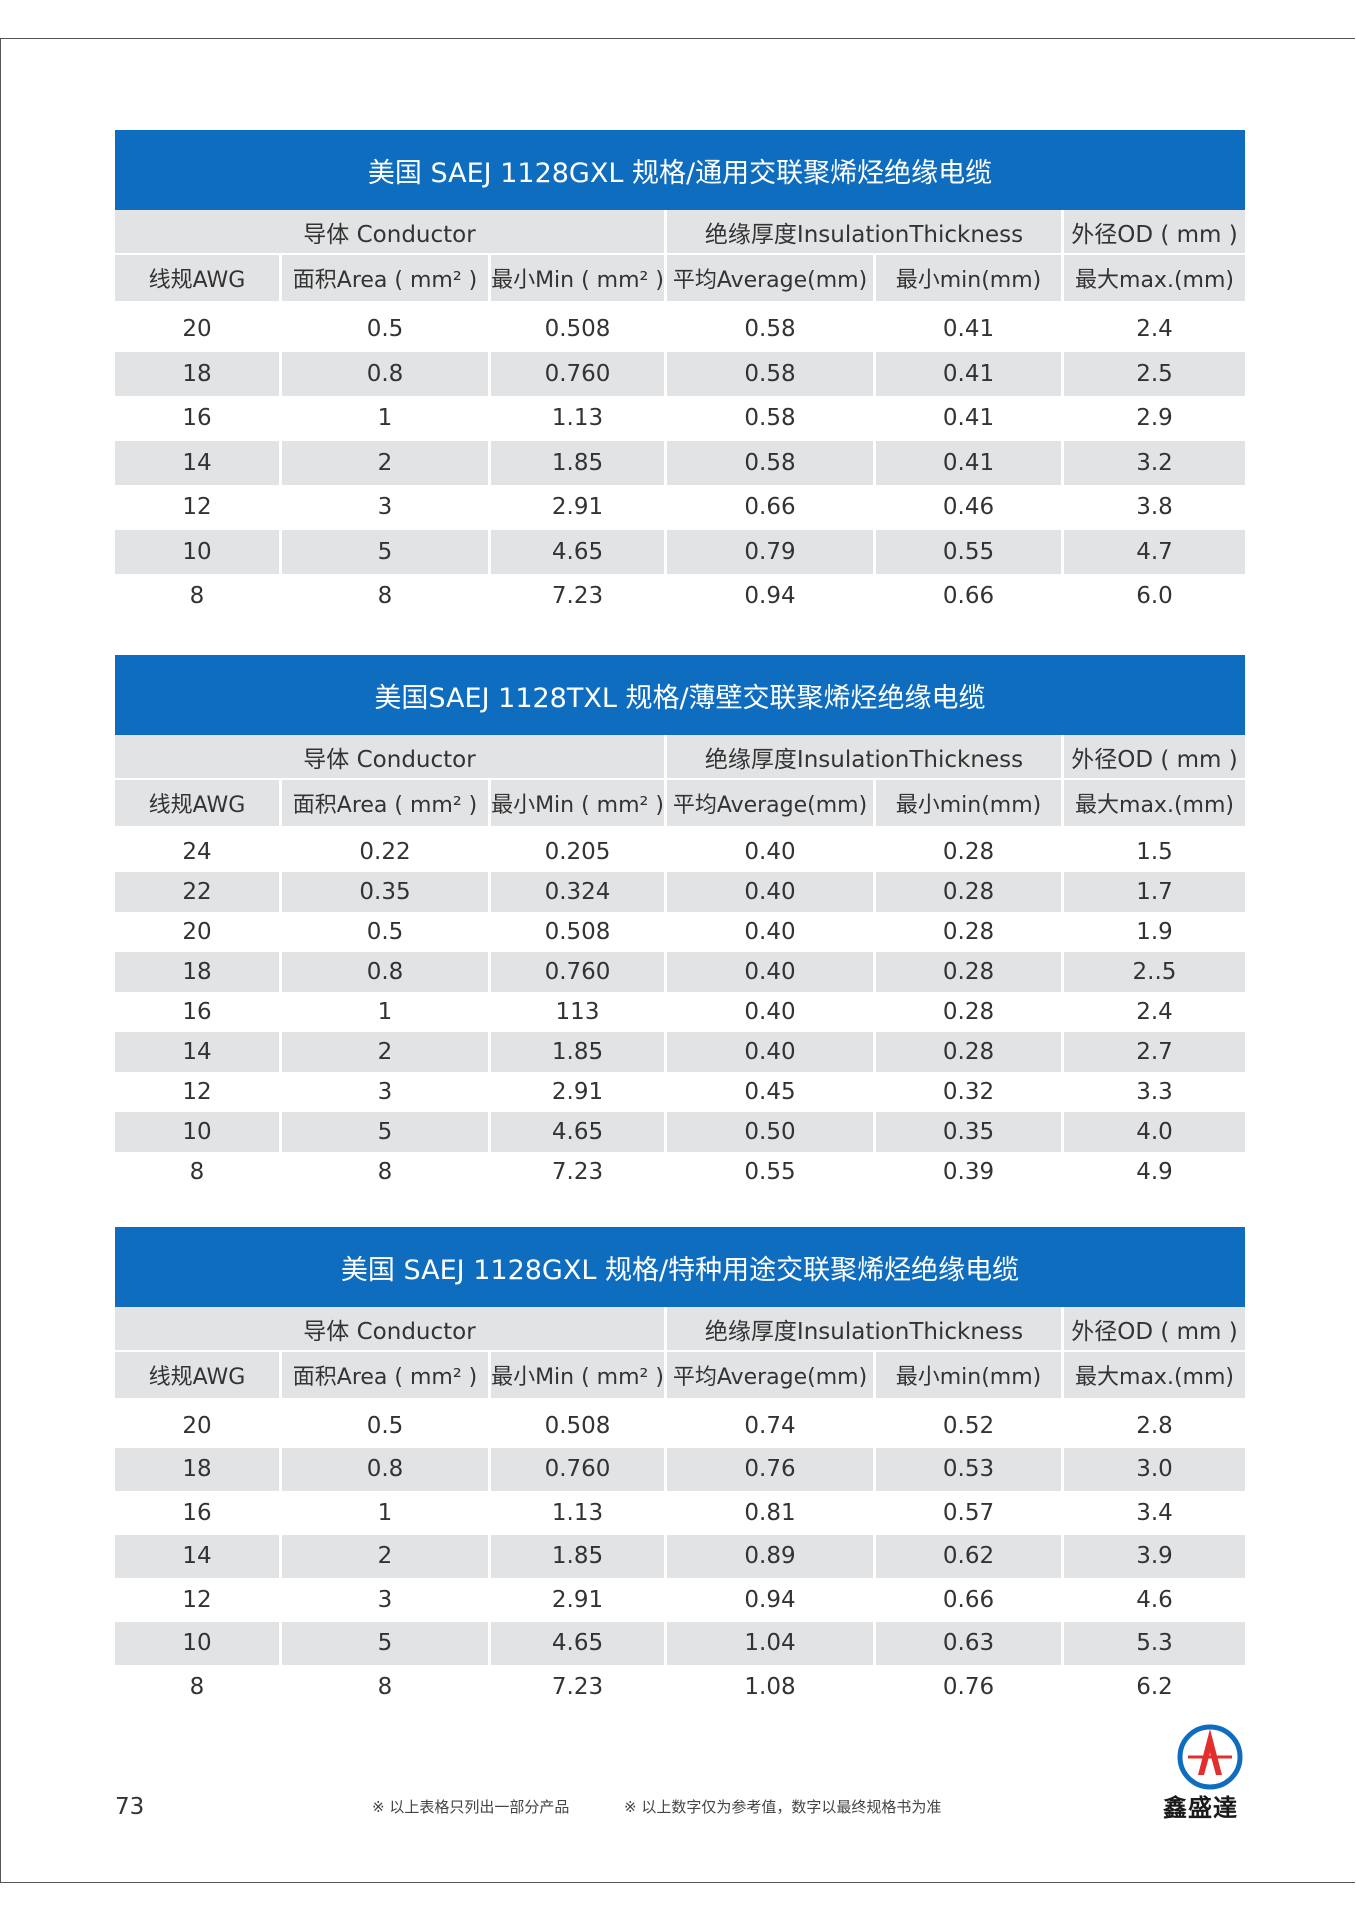 The height and width of the screenshot is (1920, 1356). Describe the element at coordinates (1154, 1132) in the screenshot. I see `max-cell: 4.0` at that location.